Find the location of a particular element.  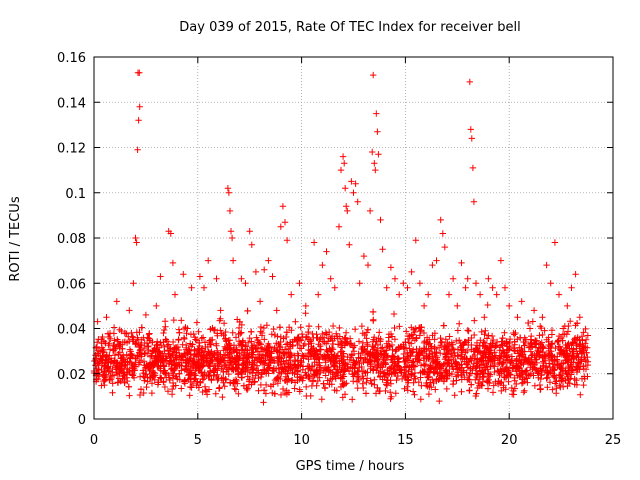

y-tick-label: 0 is located at coordinates (82, 420).